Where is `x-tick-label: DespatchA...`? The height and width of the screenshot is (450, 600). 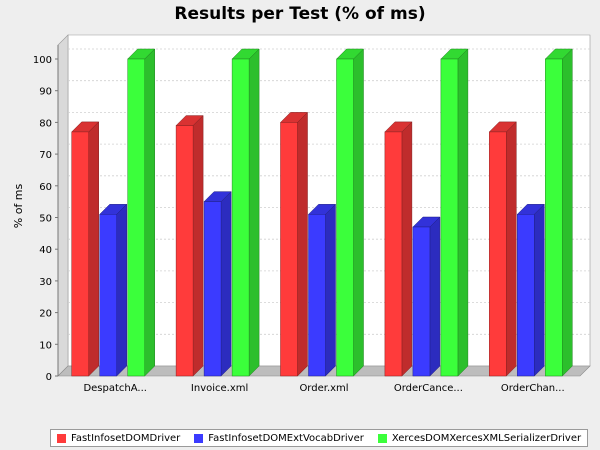 x-tick-label: DespatchA... is located at coordinates (115, 388).